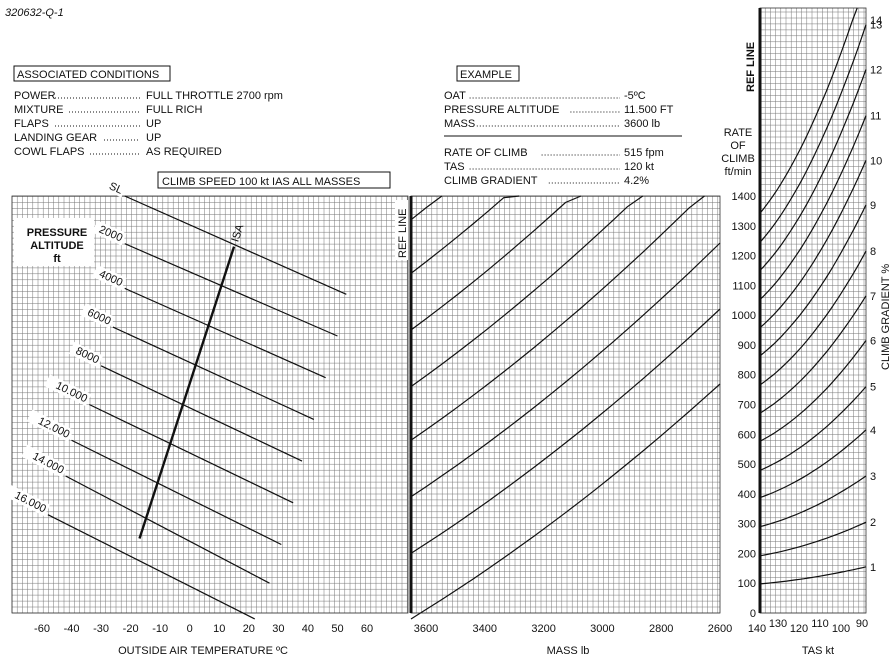  What do you see at coordinates (738, 146) in the screenshot?
I see `roc-axis-label: OF` at bounding box center [738, 146].